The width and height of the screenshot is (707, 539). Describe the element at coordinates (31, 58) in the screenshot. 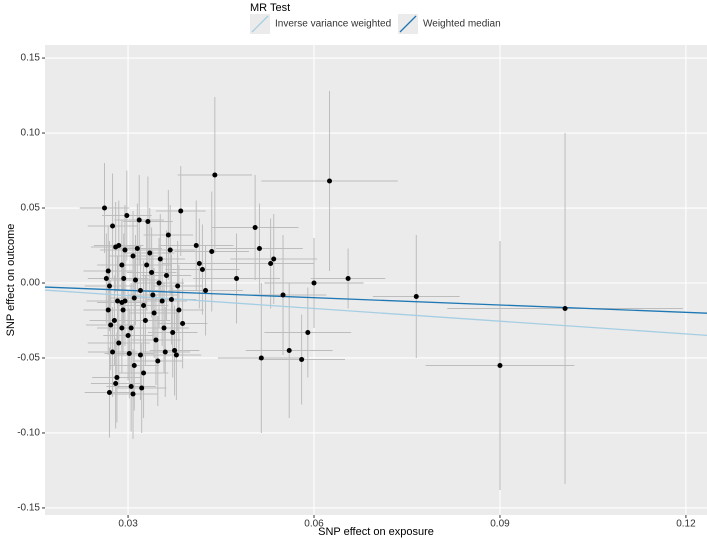

I see `y-tick-label: 0.15` at that location.